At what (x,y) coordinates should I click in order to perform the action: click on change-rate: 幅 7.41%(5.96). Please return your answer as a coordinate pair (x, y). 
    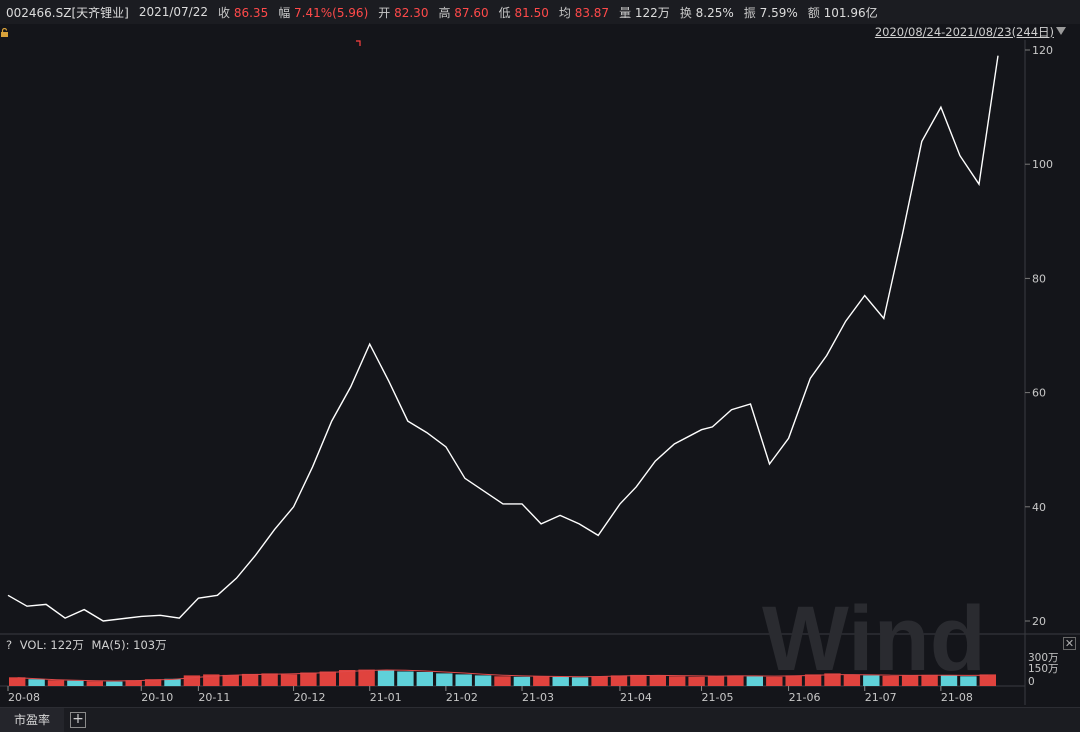
    Looking at the image, I should click on (323, 12).